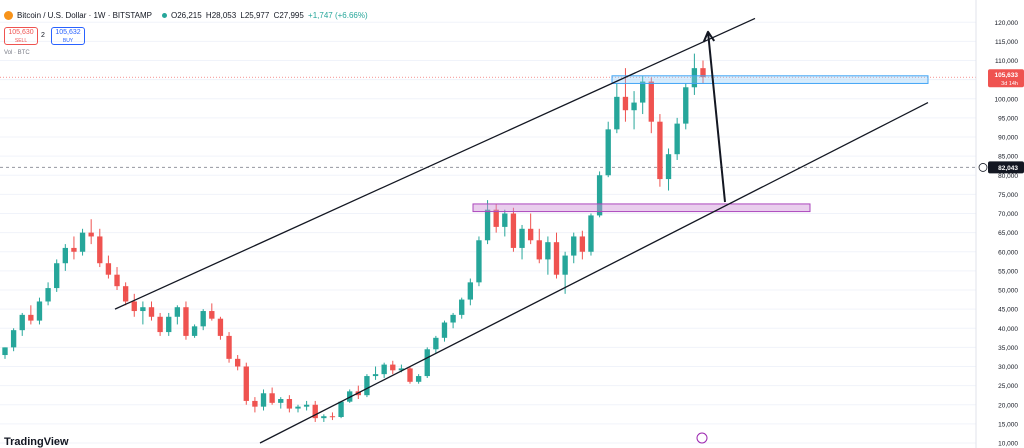  What do you see at coordinates (1006, 61) in the screenshot?
I see `price-tick-label: 110,000` at bounding box center [1006, 61].